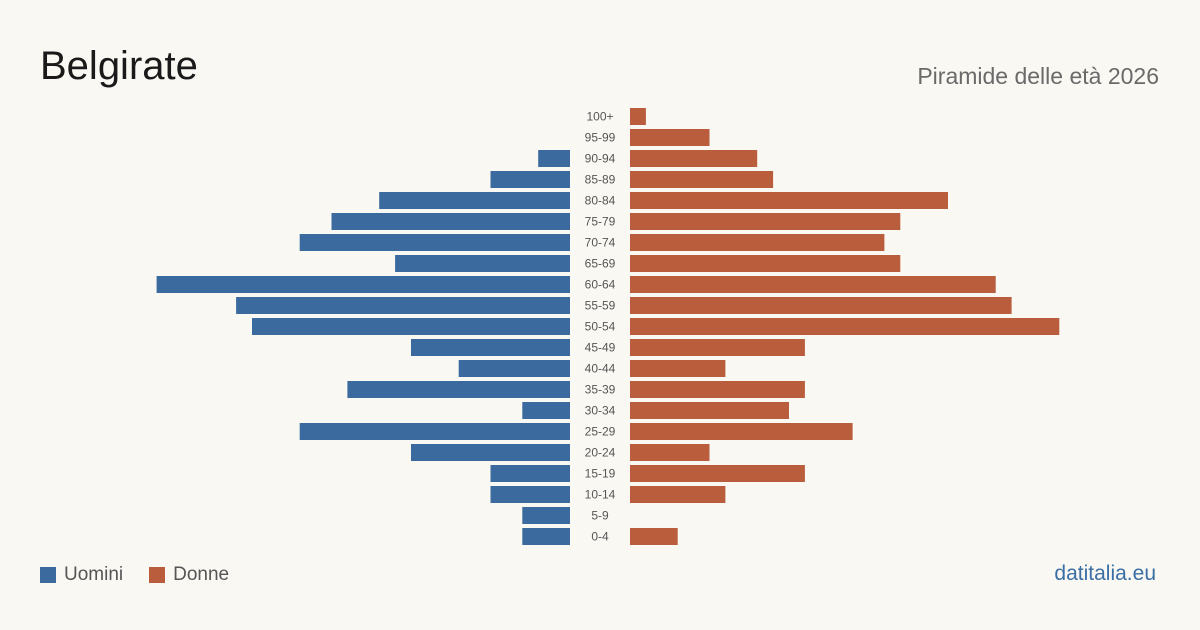 This screenshot has width=1200, height=630. What do you see at coordinates (600, 348) in the screenshot?
I see `age-label-45-49: 45-49` at bounding box center [600, 348].